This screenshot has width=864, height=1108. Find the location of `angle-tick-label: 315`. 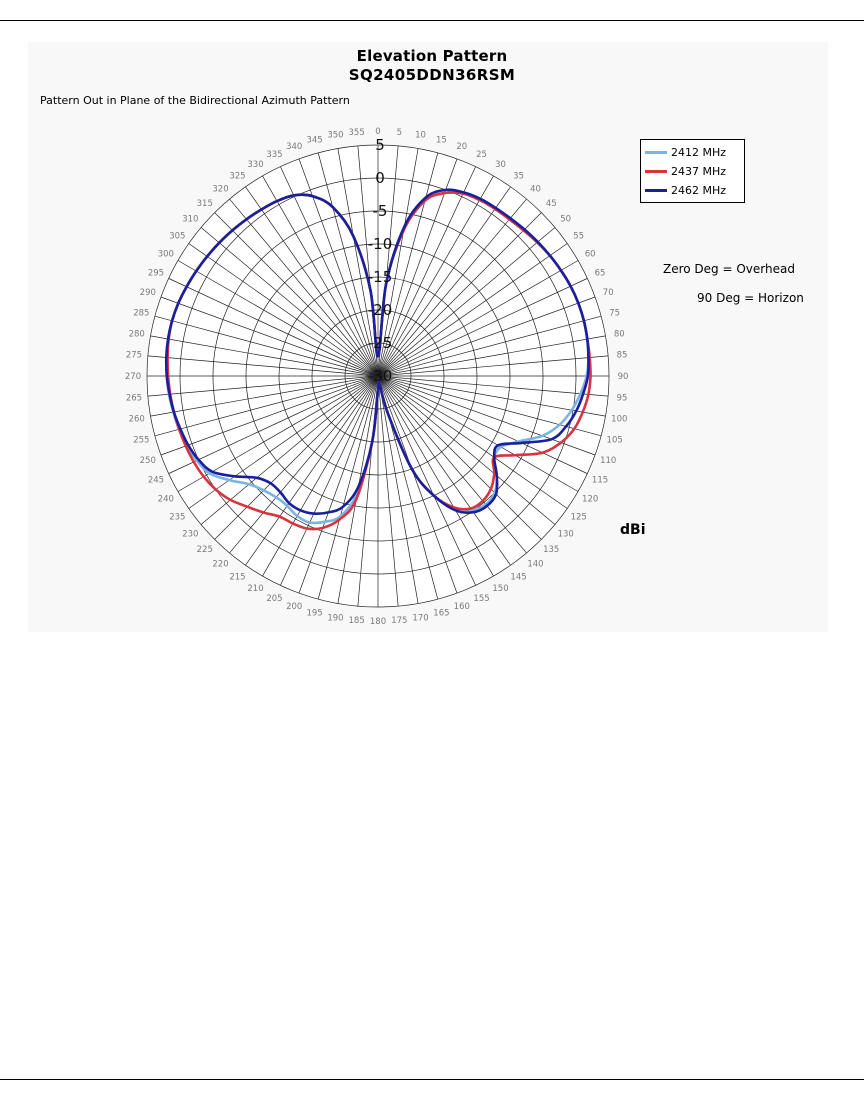

angle-tick-label: 315 is located at coordinates (205, 204).